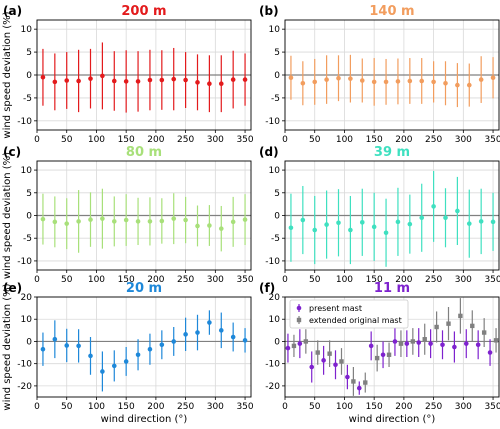  I want to click on panel-title: 11 m, so click(392, 288).